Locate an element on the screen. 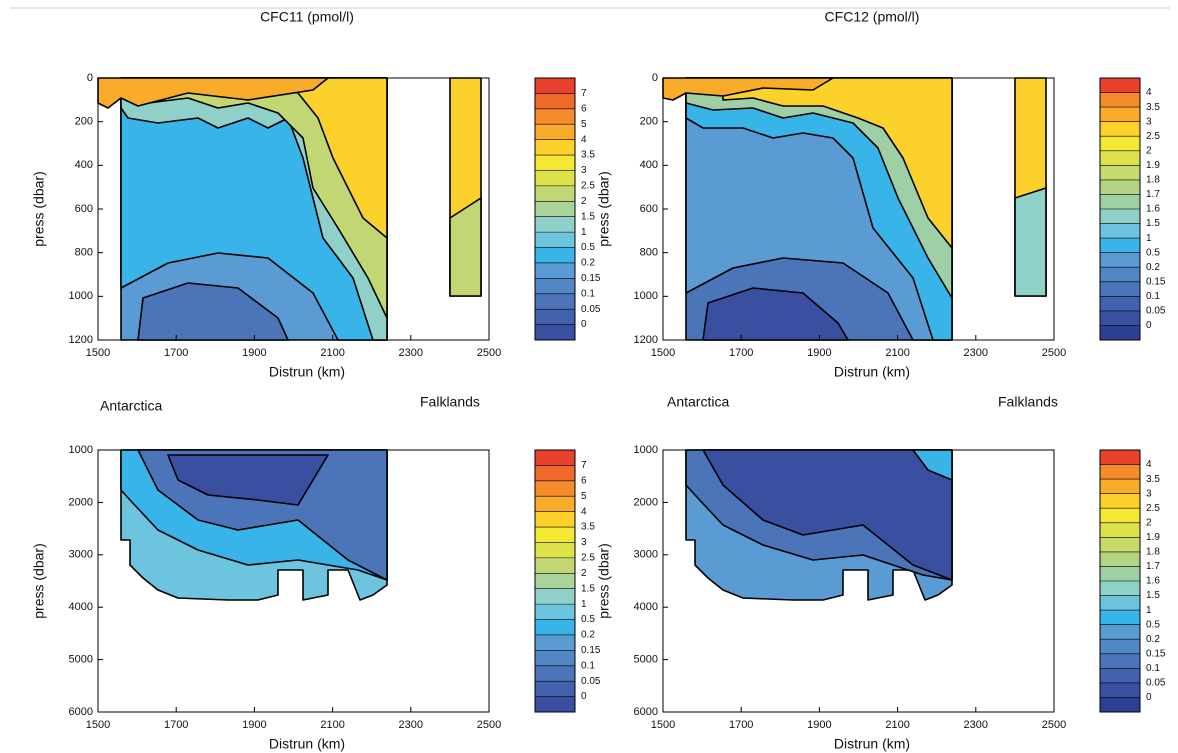  x-tick-label: 1500 is located at coordinates (98, 353).